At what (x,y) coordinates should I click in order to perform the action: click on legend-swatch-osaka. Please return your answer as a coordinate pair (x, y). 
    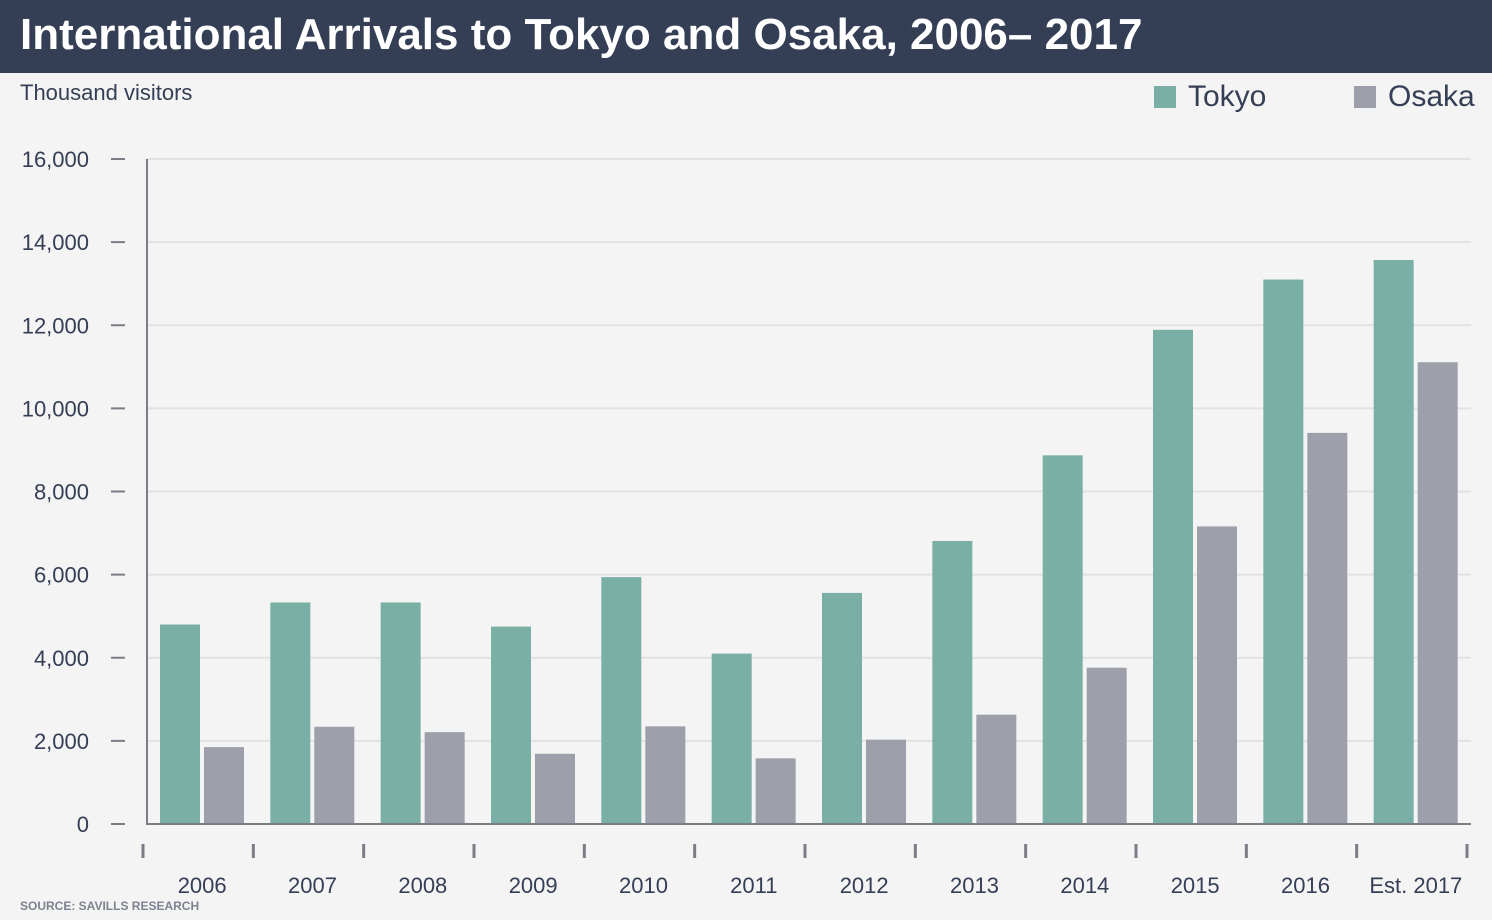
    Looking at the image, I should click on (1365, 97).